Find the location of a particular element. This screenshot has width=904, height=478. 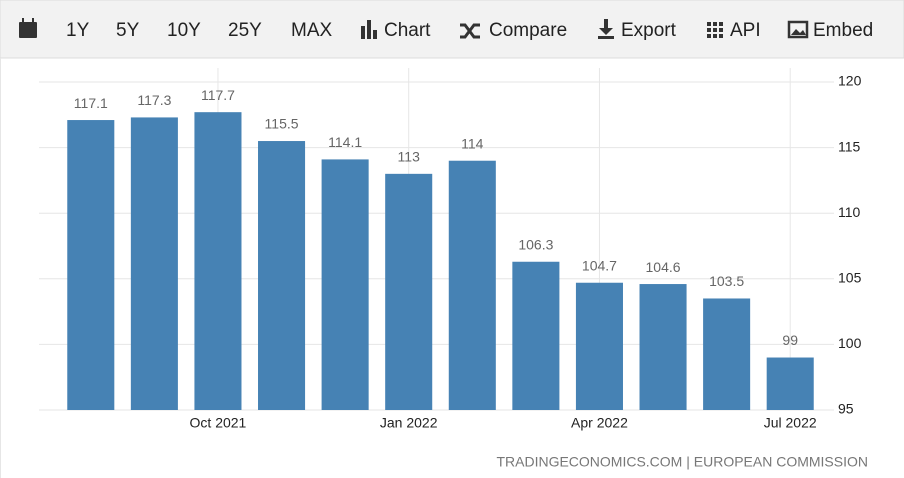

export-button: Export is located at coordinates (649, 30).